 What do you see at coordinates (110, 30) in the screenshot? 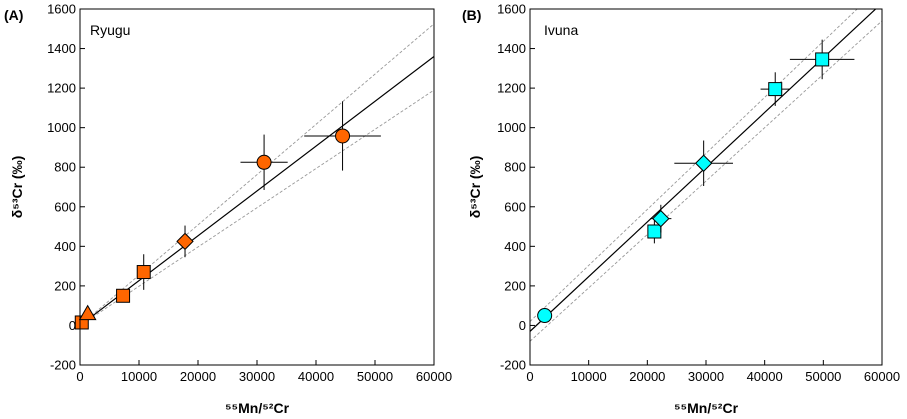
I see `sample-label-ryugu: Ryugu` at bounding box center [110, 30].